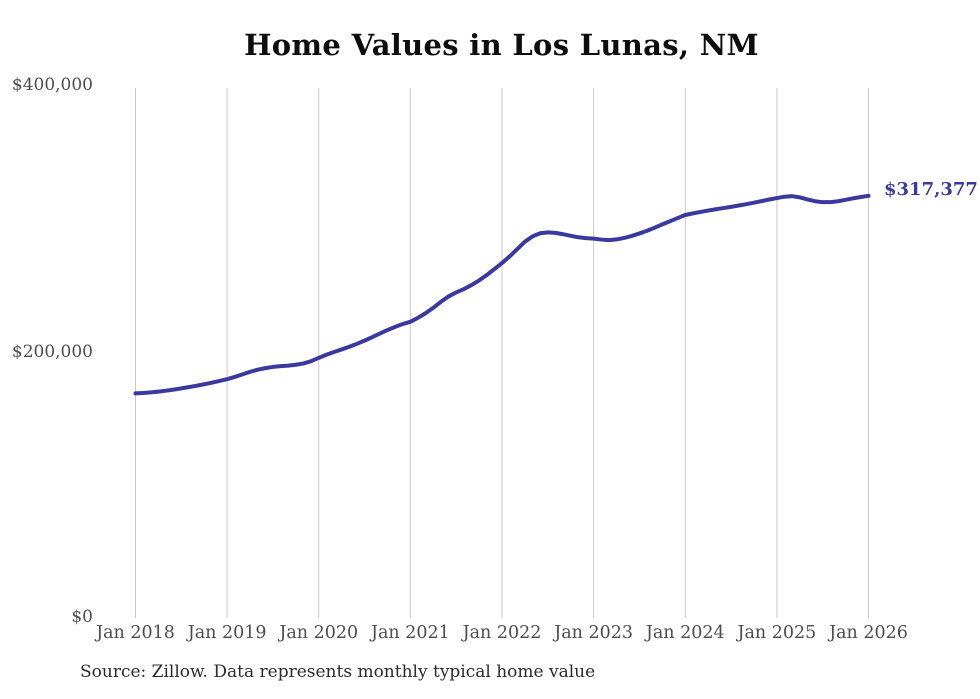 The height and width of the screenshot is (699, 980). Describe the element at coordinates (931, 189) in the screenshot. I see `latest-value-label: $317,377` at that location.